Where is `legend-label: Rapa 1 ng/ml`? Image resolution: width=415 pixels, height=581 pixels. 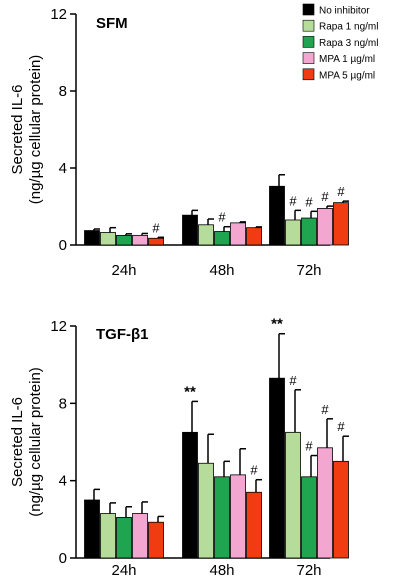
legend-label: Rapa 1 ng/ml is located at coordinates (348, 27).